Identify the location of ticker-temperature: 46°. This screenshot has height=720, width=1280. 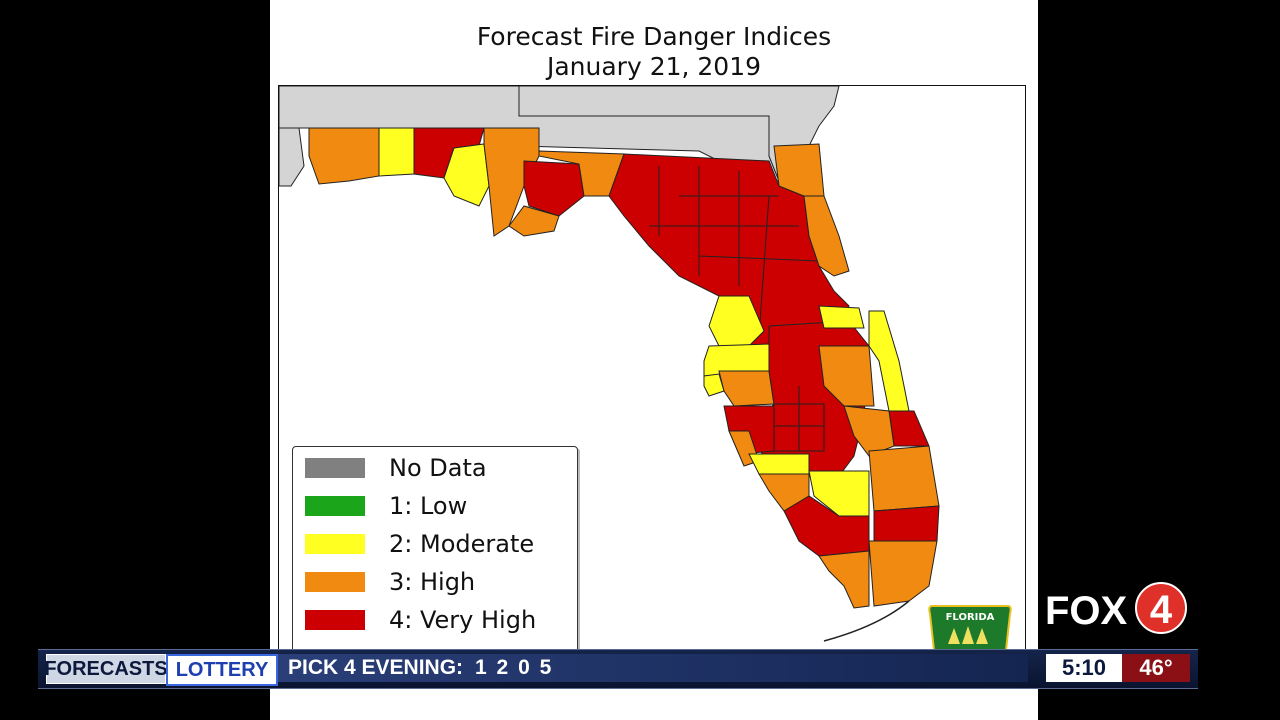
(1156, 668).